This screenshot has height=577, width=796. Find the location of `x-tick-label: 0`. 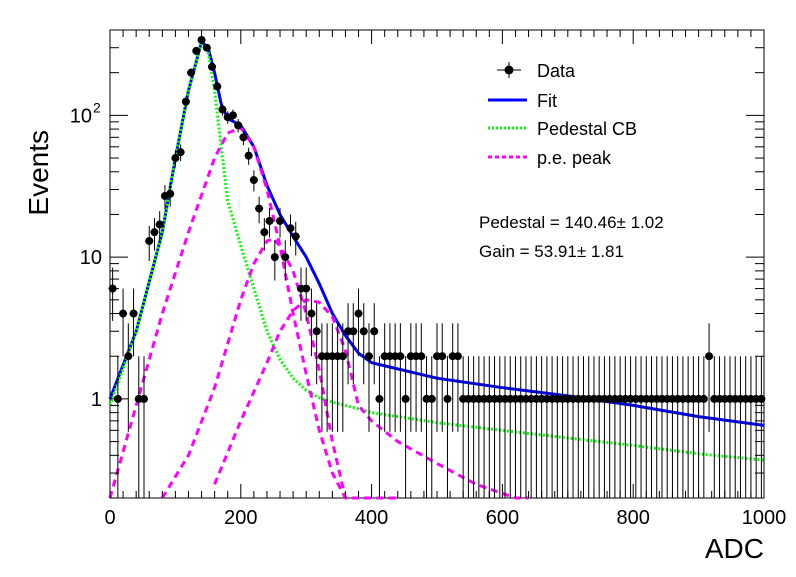

x-tick-label: 0 is located at coordinates (109, 518).